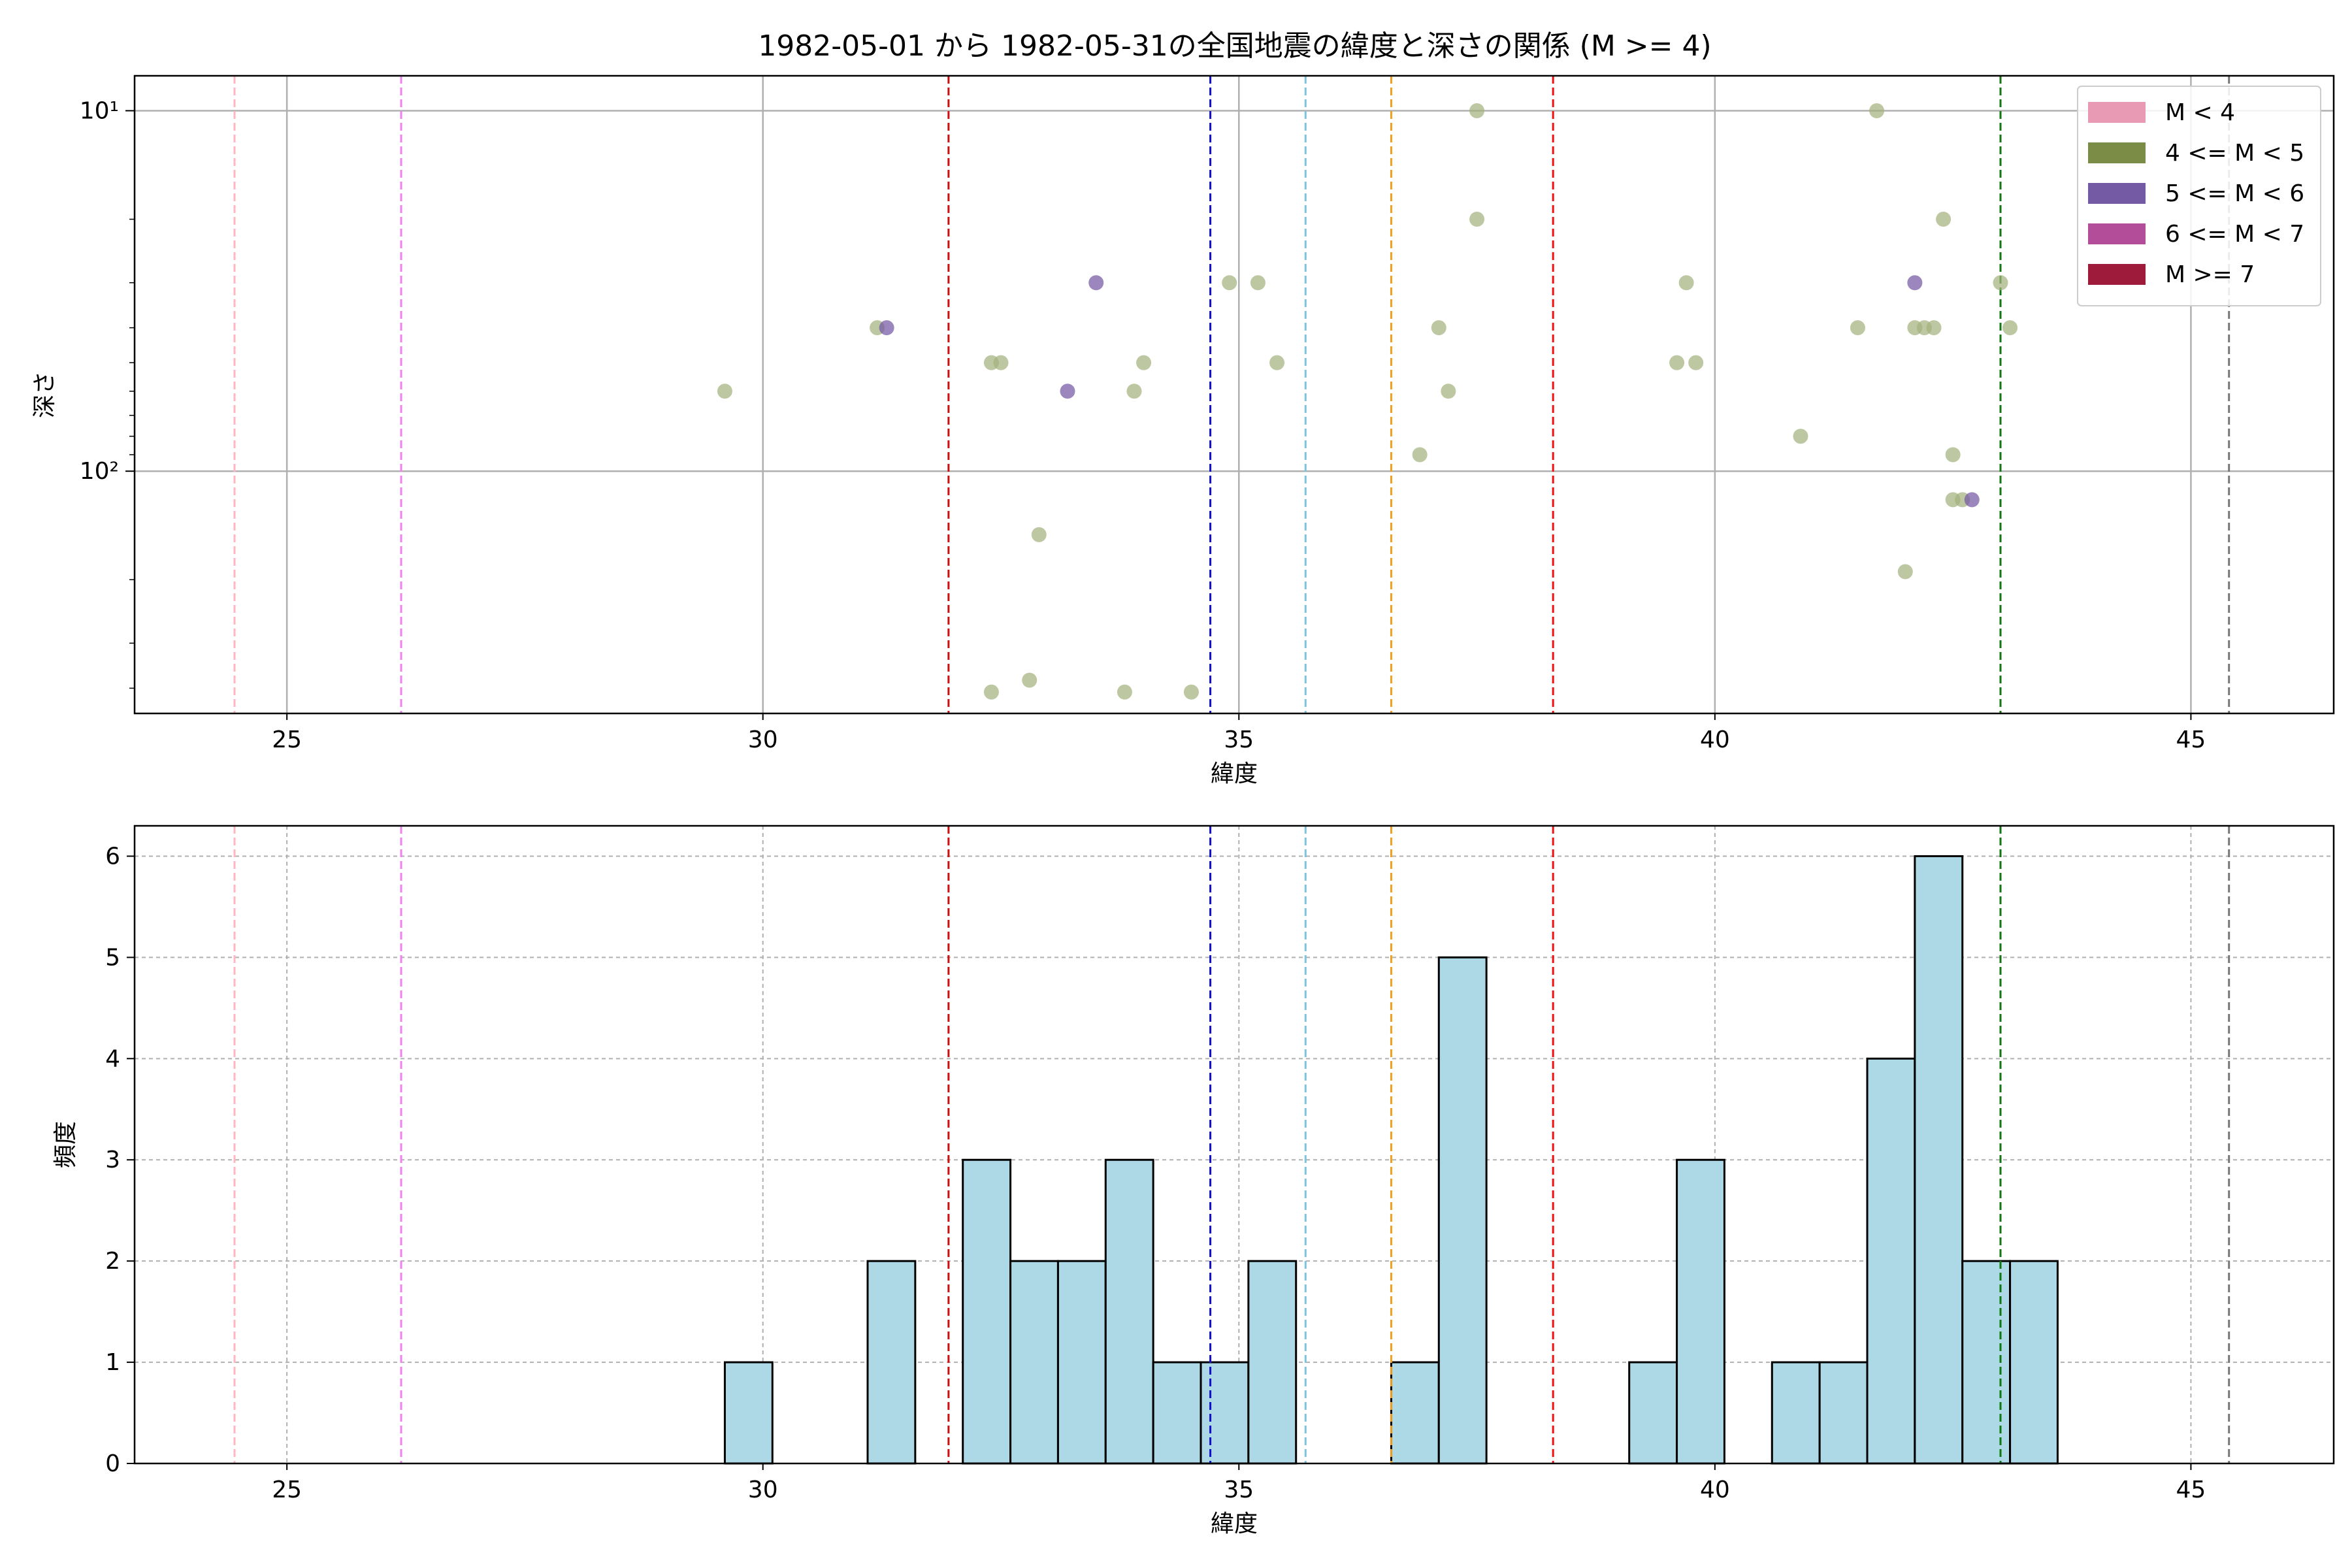 The height and width of the screenshot is (1568, 2352). What do you see at coordinates (2210, 274) in the screenshot?
I see `legend-label: M >= 7` at bounding box center [2210, 274].